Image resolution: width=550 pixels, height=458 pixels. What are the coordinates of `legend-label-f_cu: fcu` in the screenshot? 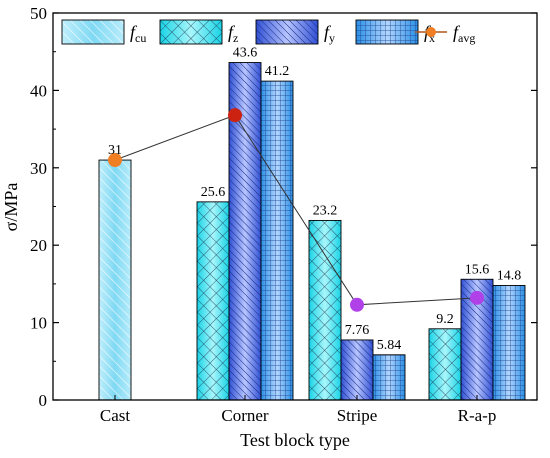 It's located at (138, 33).